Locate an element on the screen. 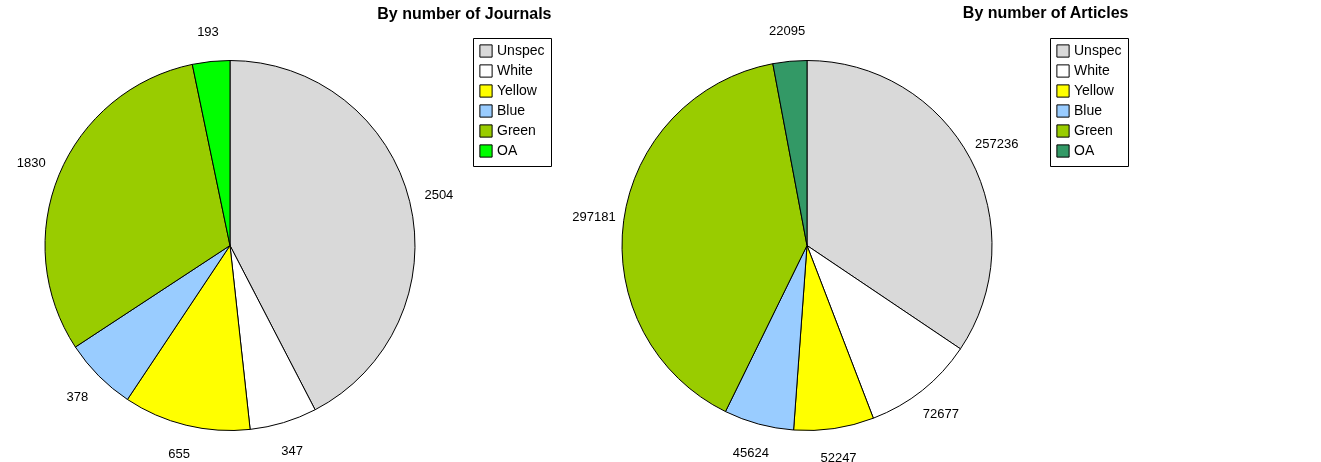 The height and width of the screenshot is (462, 1321). data-label: 347 is located at coordinates (292, 451).